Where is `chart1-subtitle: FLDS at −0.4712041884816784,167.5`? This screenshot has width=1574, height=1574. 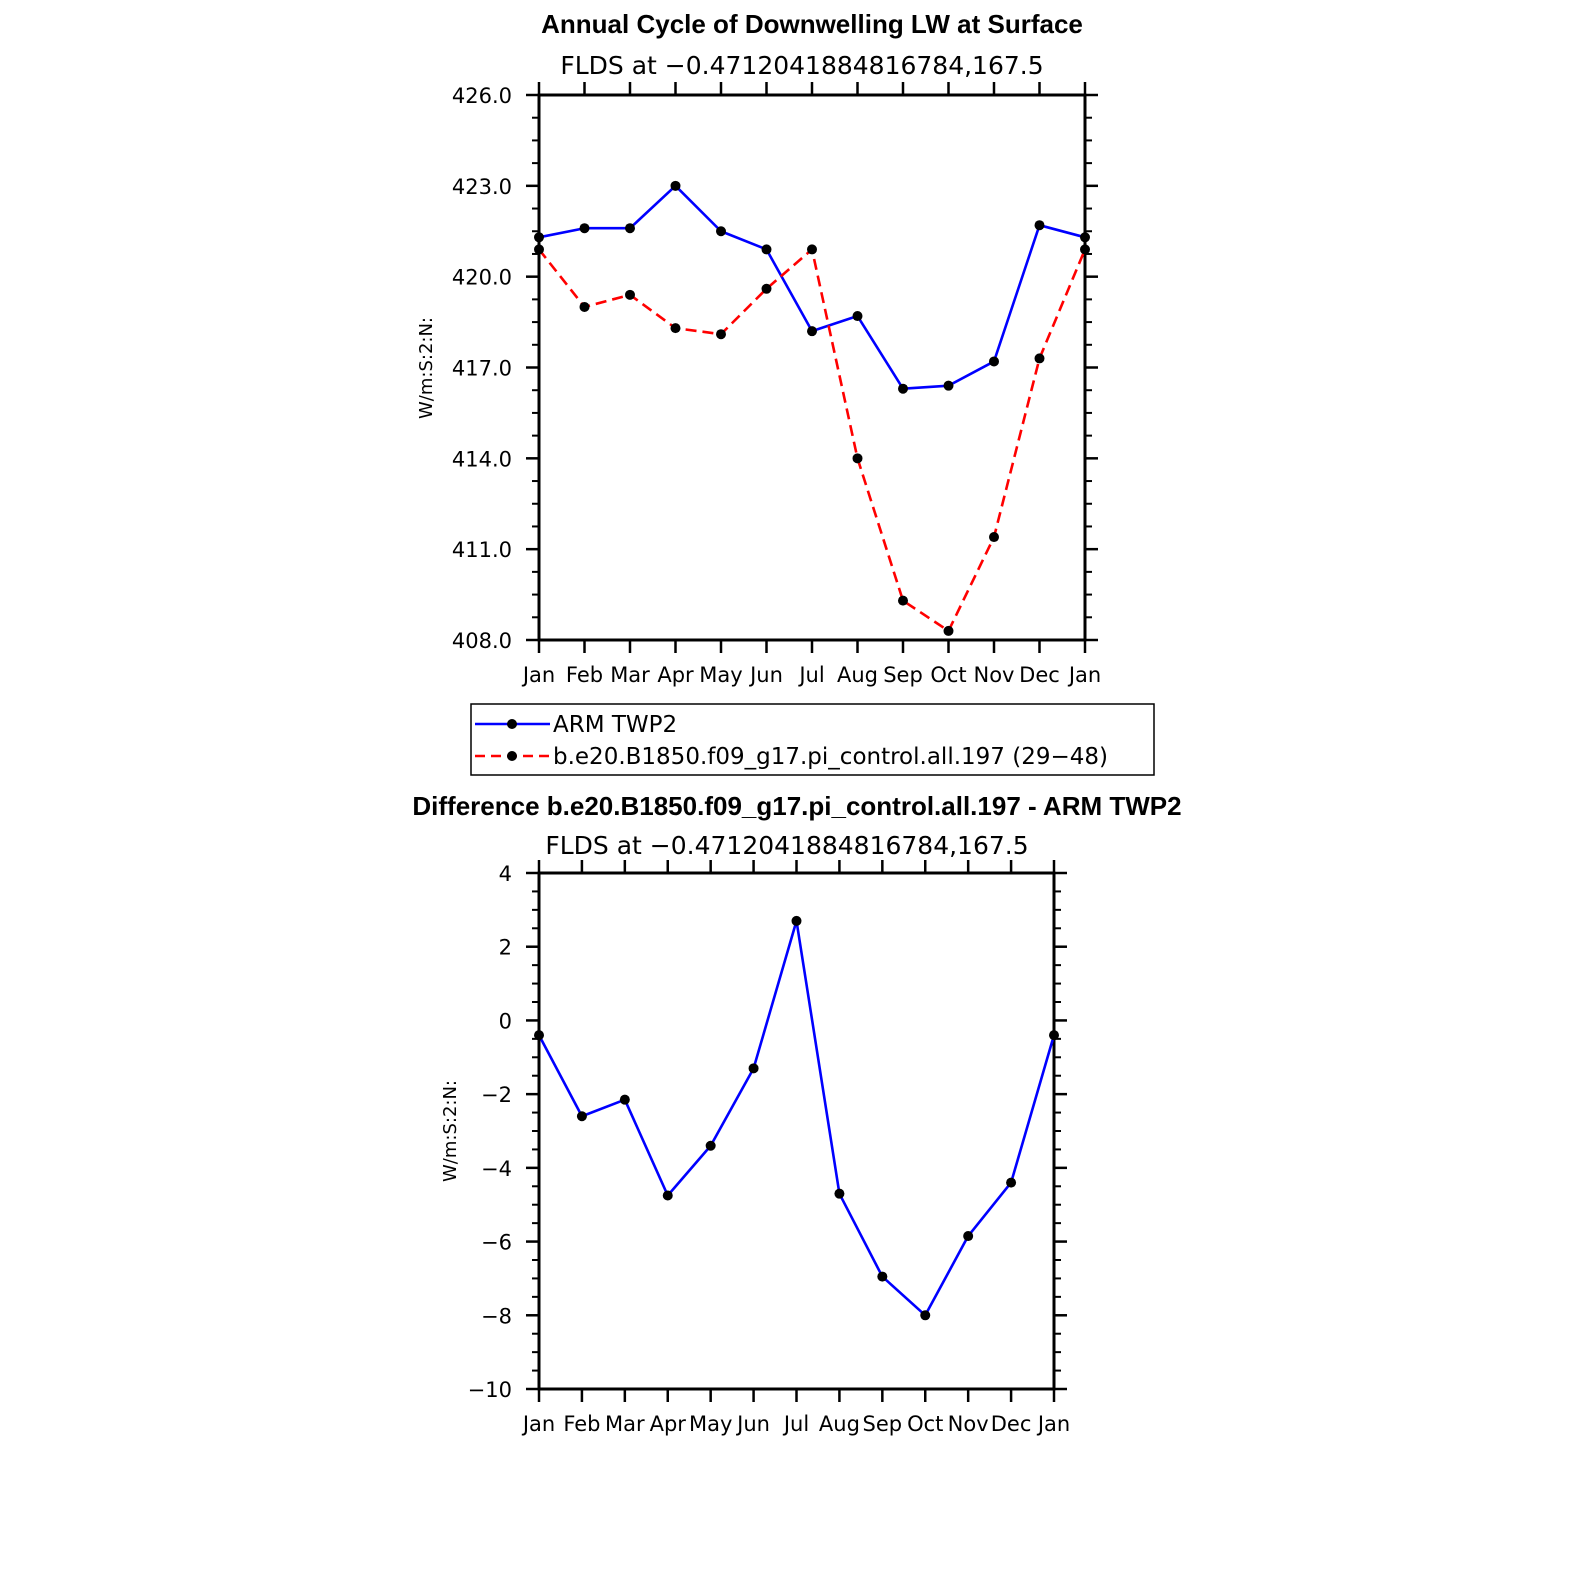 chart1-subtitle: FLDS at −0.4712041884816784,167.5 is located at coordinates (801, 65).